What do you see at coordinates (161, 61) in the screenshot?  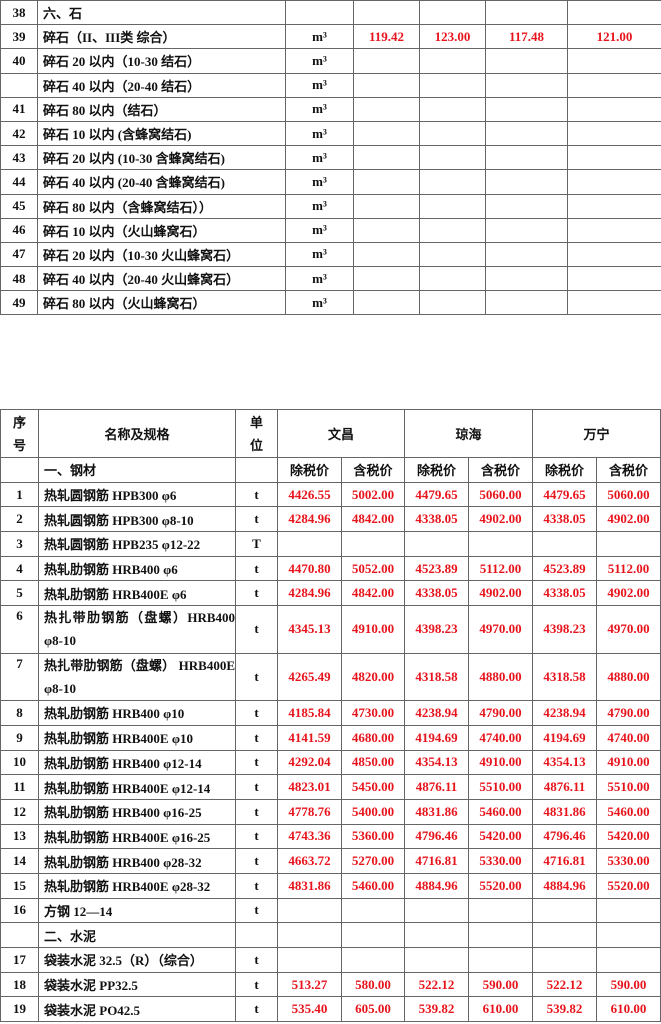 I see `item-name: 碎石 20 以内（10-30 结石）` at bounding box center [161, 61].